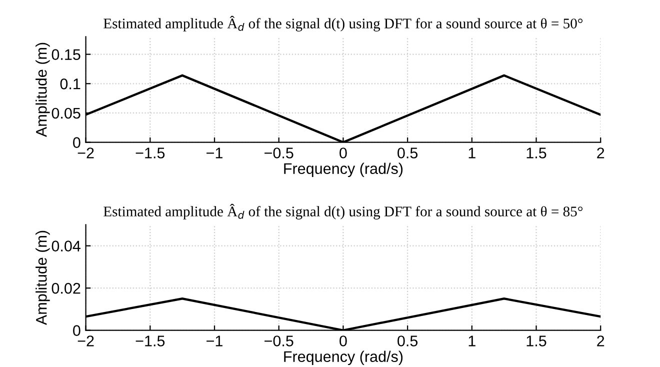  What do you see at coordinates (343, 24) in the screenshot?
I see `chart-title: Estimated amplitude Â$_{d}$ of the signal d(t) using DFT for a sound source at θ = 50°` at bounding box center [343, 24].